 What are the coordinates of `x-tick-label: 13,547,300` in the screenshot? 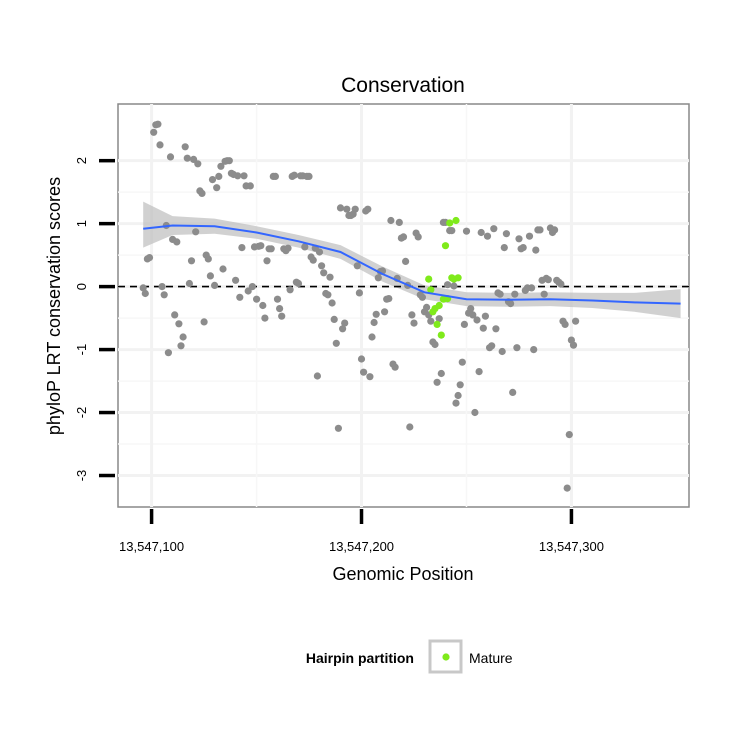 It's located at (571, 546).